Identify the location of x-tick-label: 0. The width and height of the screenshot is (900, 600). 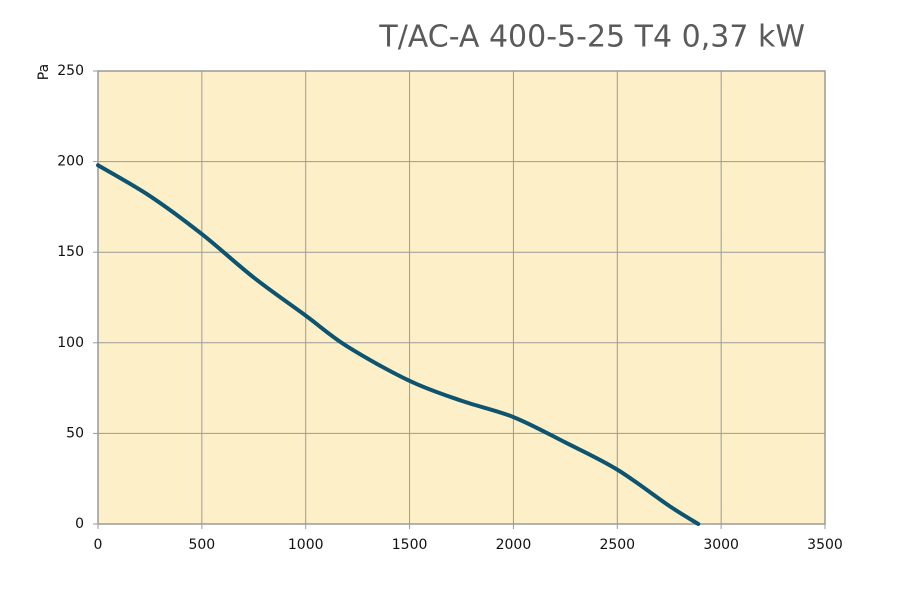
(98, 545).